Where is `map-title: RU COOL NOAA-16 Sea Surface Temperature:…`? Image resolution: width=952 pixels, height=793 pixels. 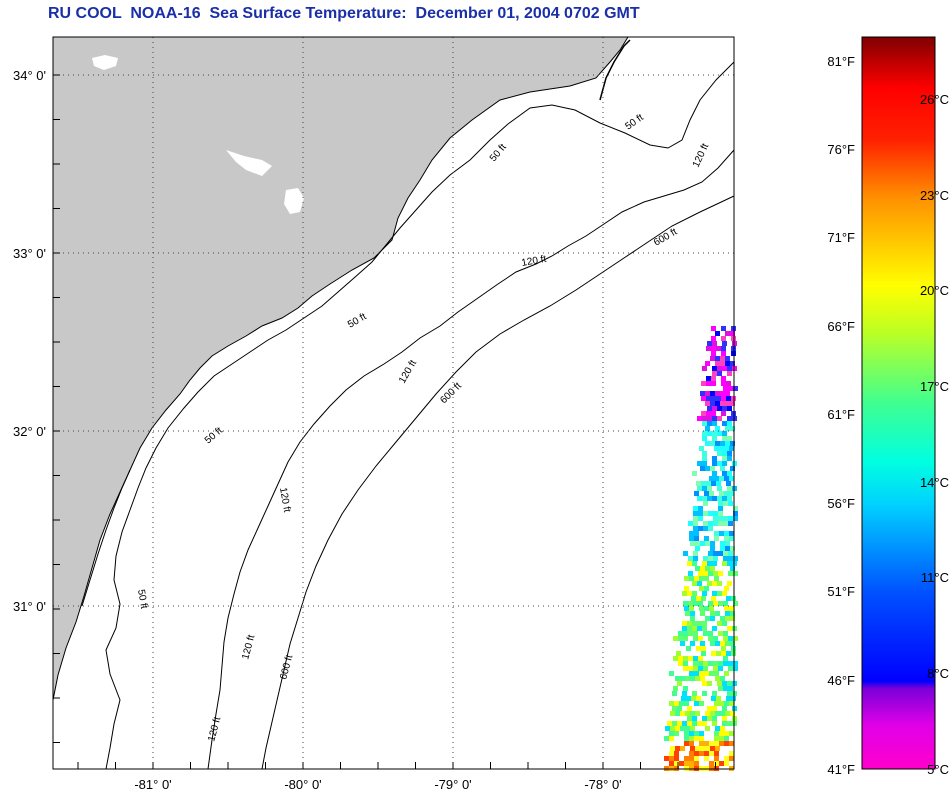
map-title: RU COOL NOAA-16 Sea Surface Temperature:… is located at coordinates (344, 13).